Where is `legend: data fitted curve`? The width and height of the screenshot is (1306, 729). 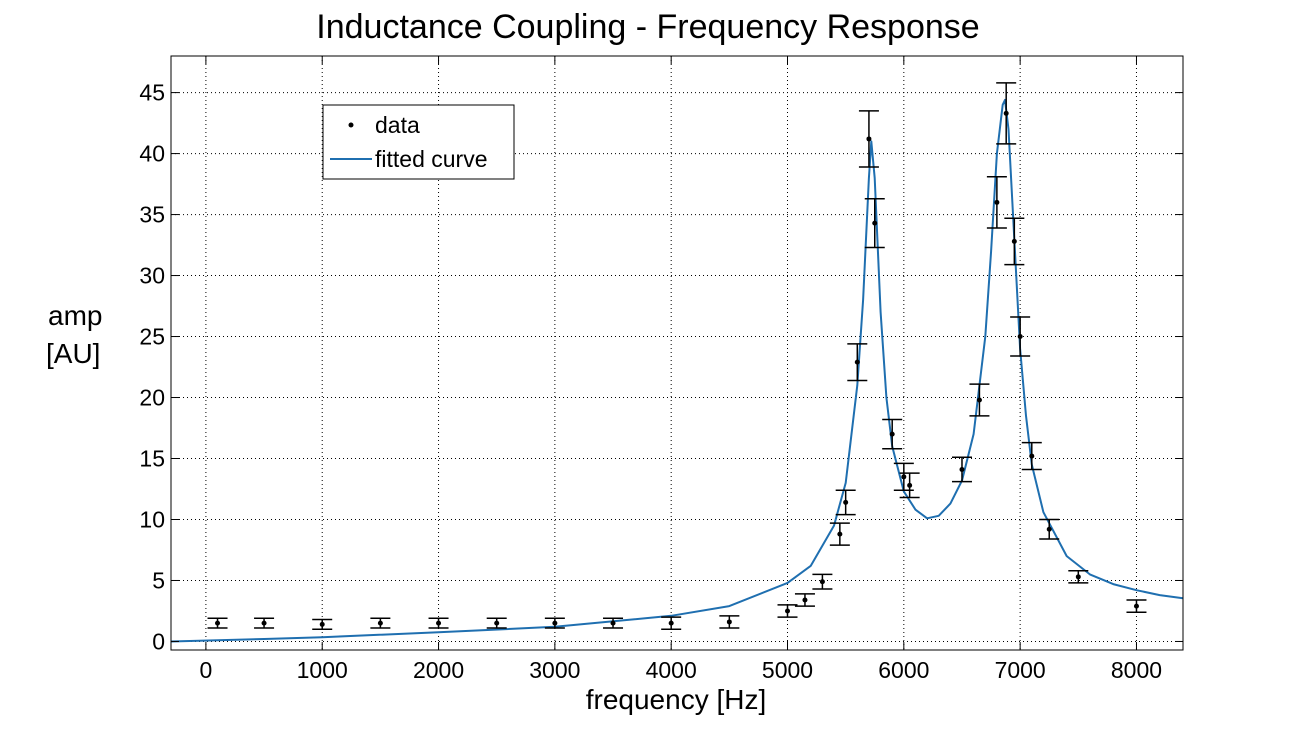
legend: data fitted curve is located at coordinates (418, 142).